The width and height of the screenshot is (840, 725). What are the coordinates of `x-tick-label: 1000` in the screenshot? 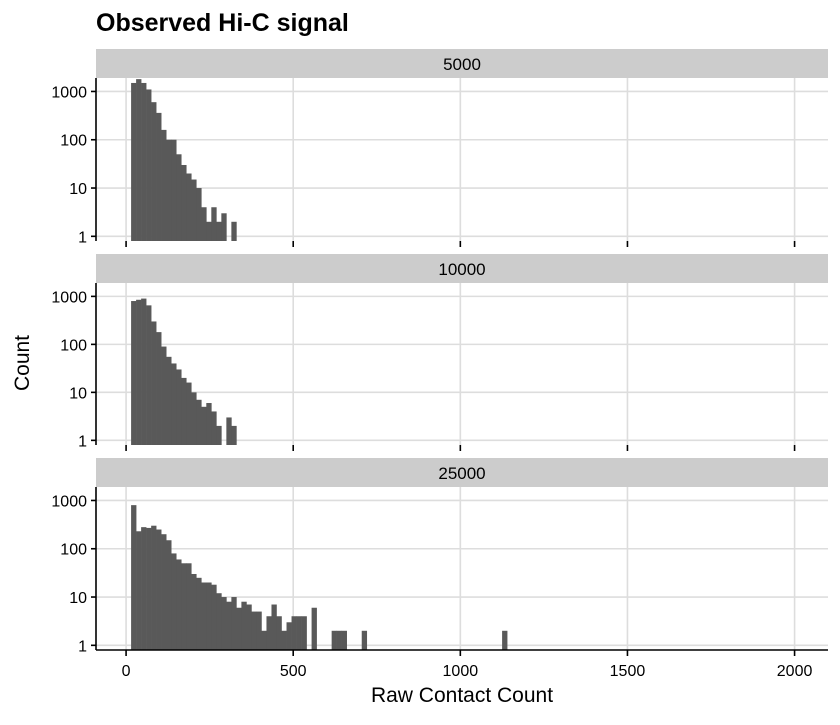 It's located at (461, 671).